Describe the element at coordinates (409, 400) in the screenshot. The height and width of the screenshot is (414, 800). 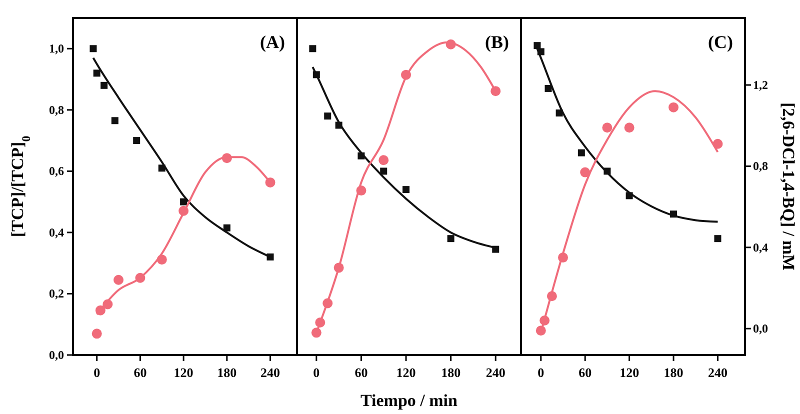
I see `x-axis-title: Tiempo / min` at that location.